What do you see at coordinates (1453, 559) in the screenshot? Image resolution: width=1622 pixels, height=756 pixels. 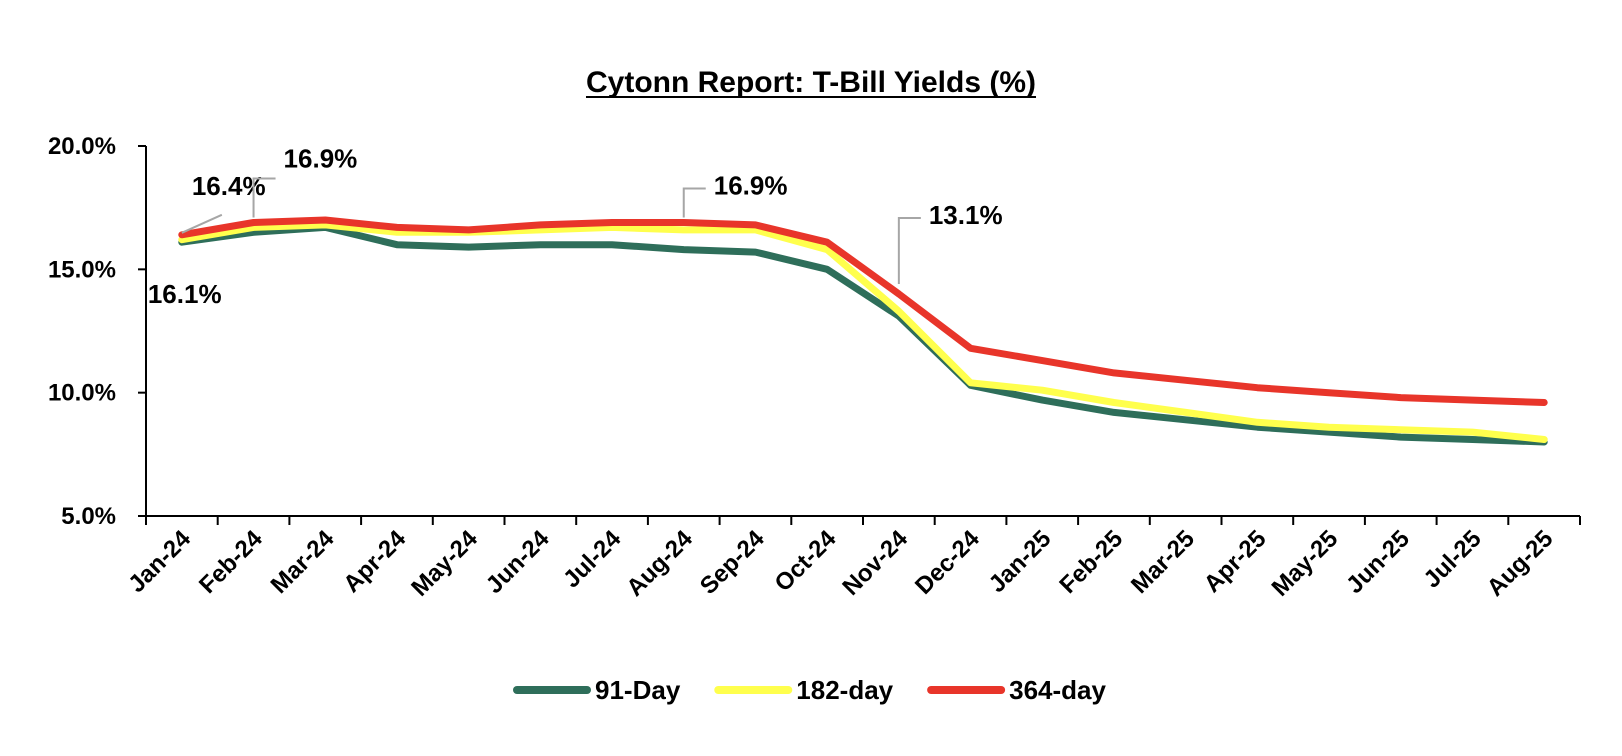 I see `x-tick-label: Jul-25` at bounding box center [1453, 559].